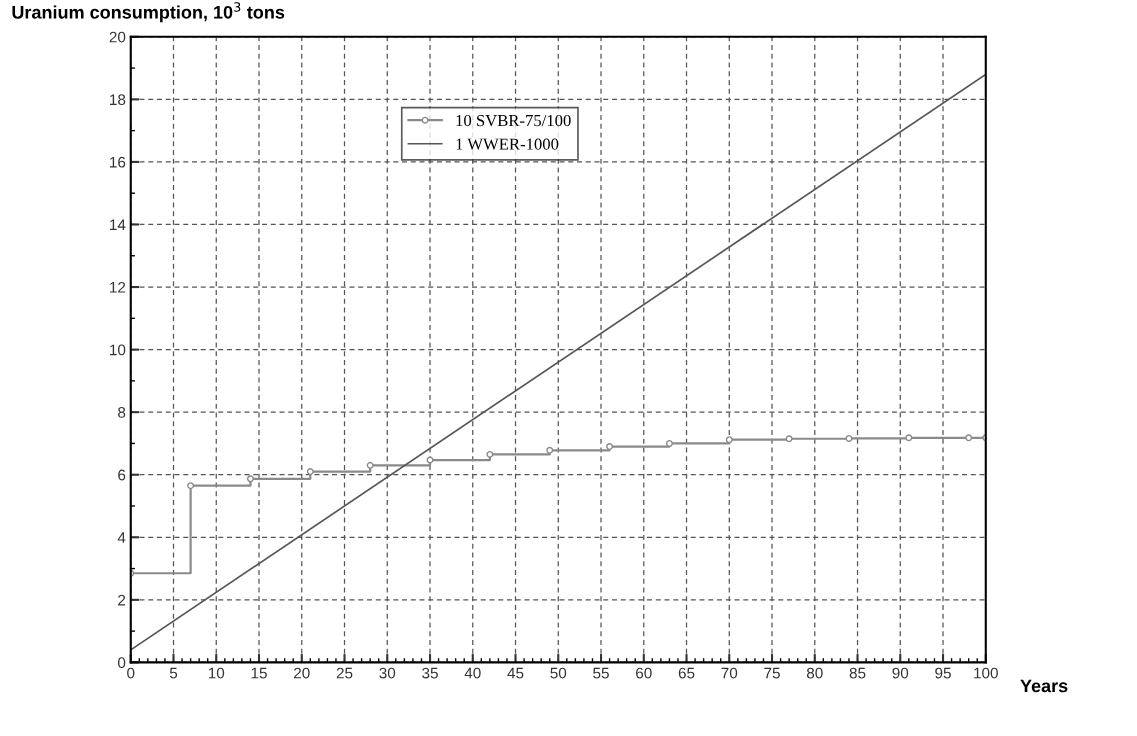 This screenshot has height=736, width=1137. What do you see at coordinates (387, 673) in the screenshot?
I see `x-tick-label: 30` at bounding box center [387, 673].